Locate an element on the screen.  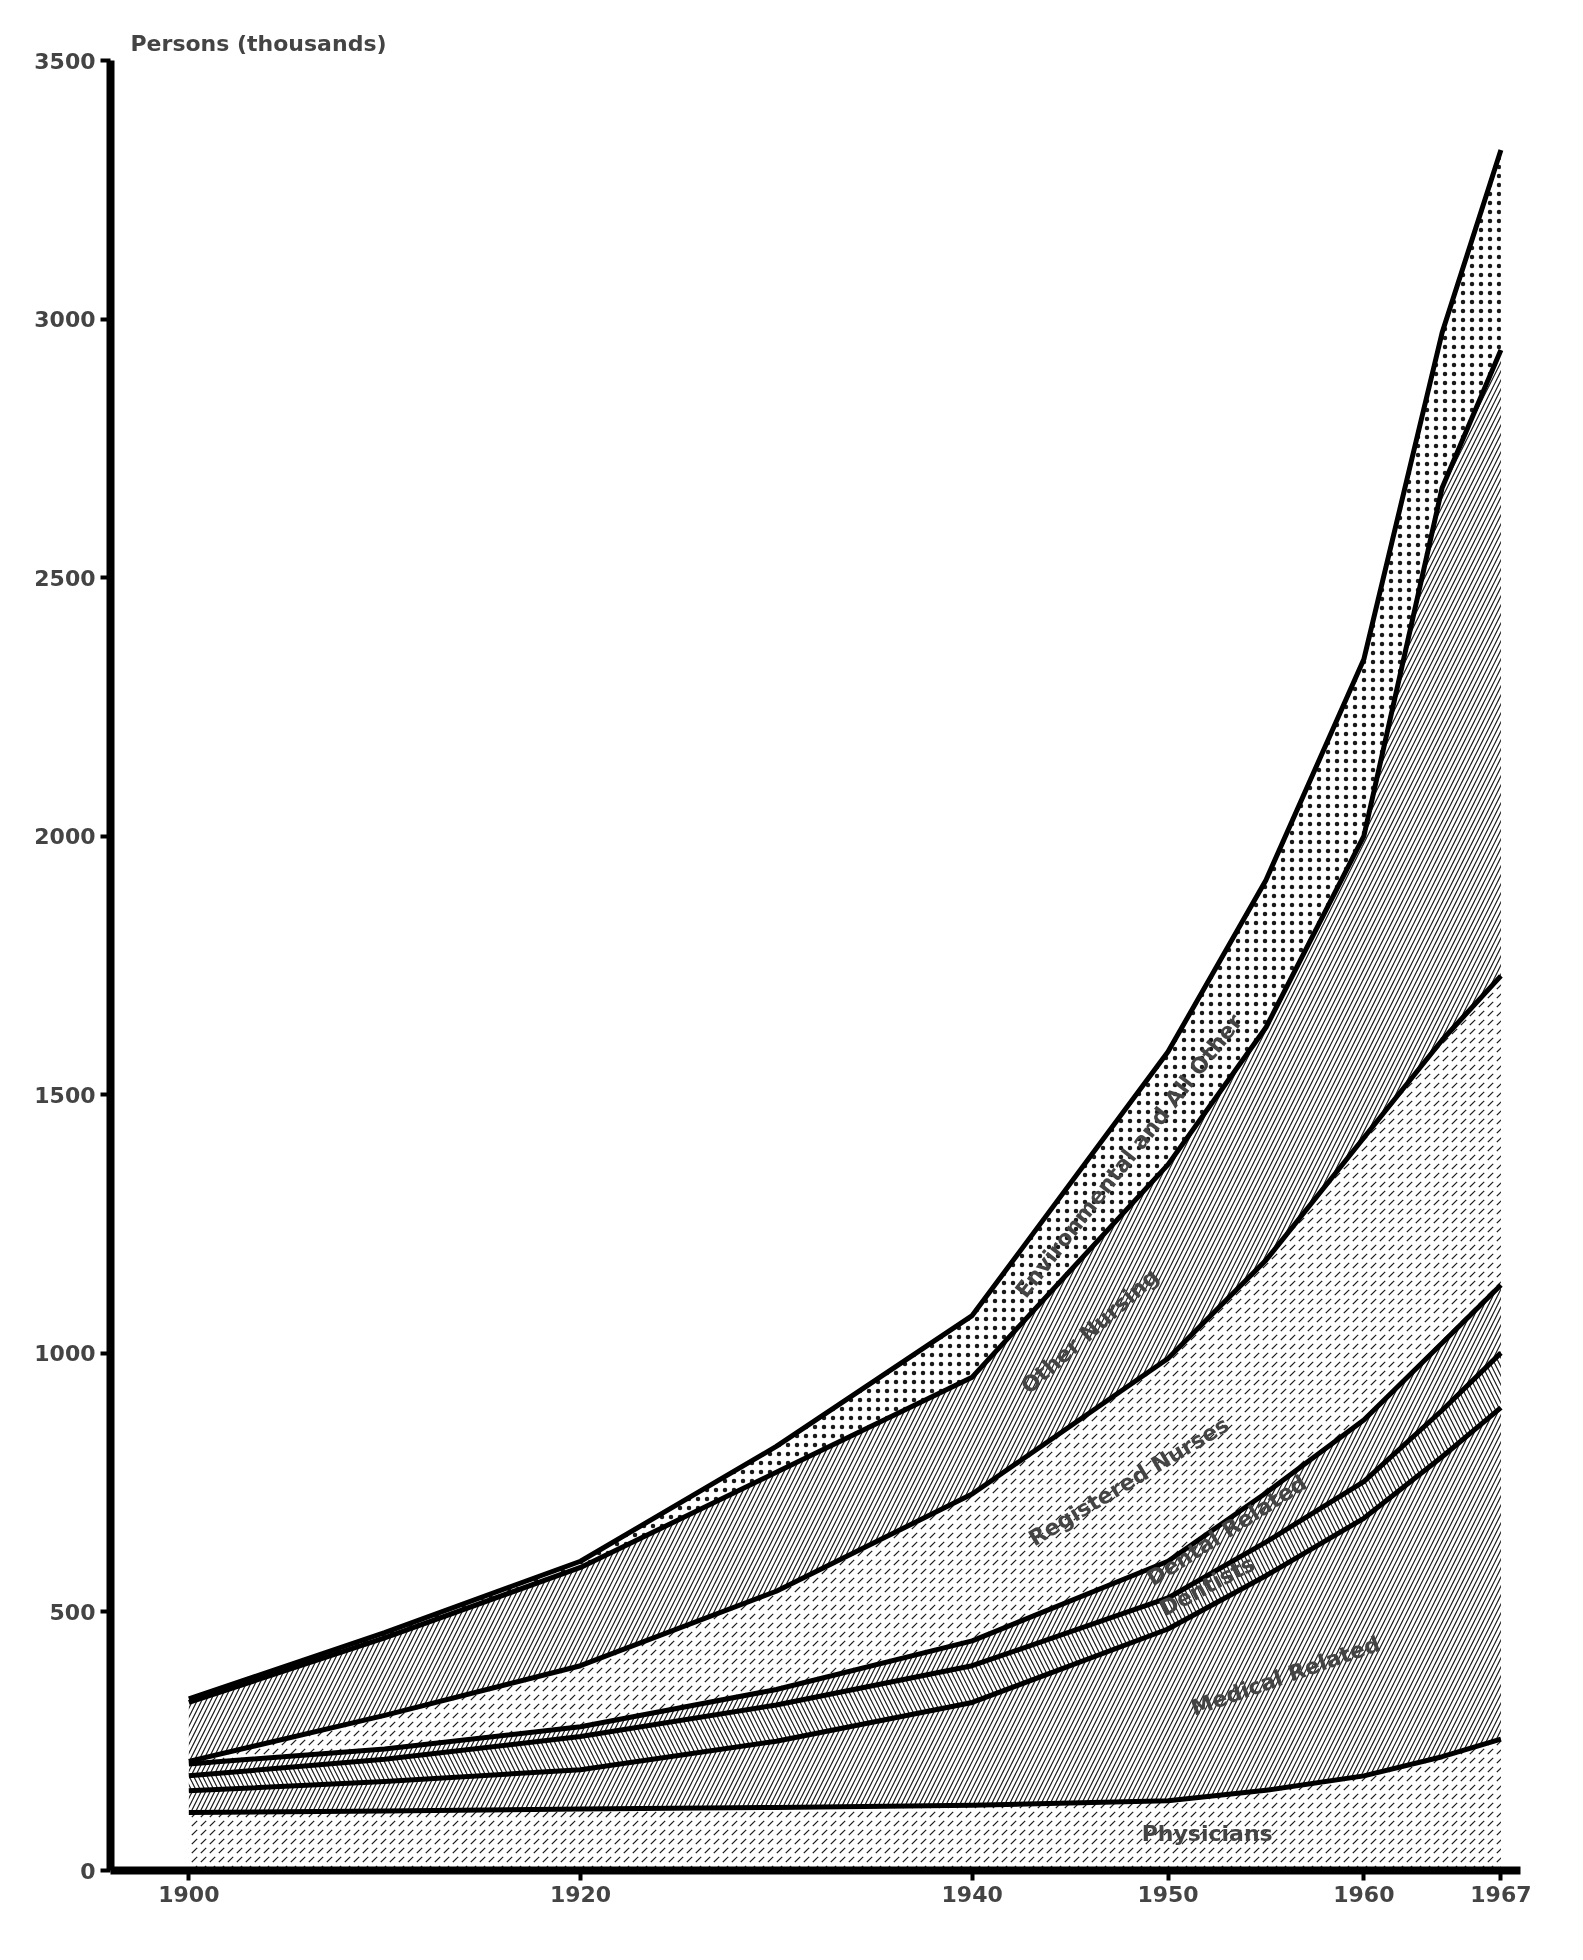
y-tick-label: 500 is located at coordinates (72, 1612).